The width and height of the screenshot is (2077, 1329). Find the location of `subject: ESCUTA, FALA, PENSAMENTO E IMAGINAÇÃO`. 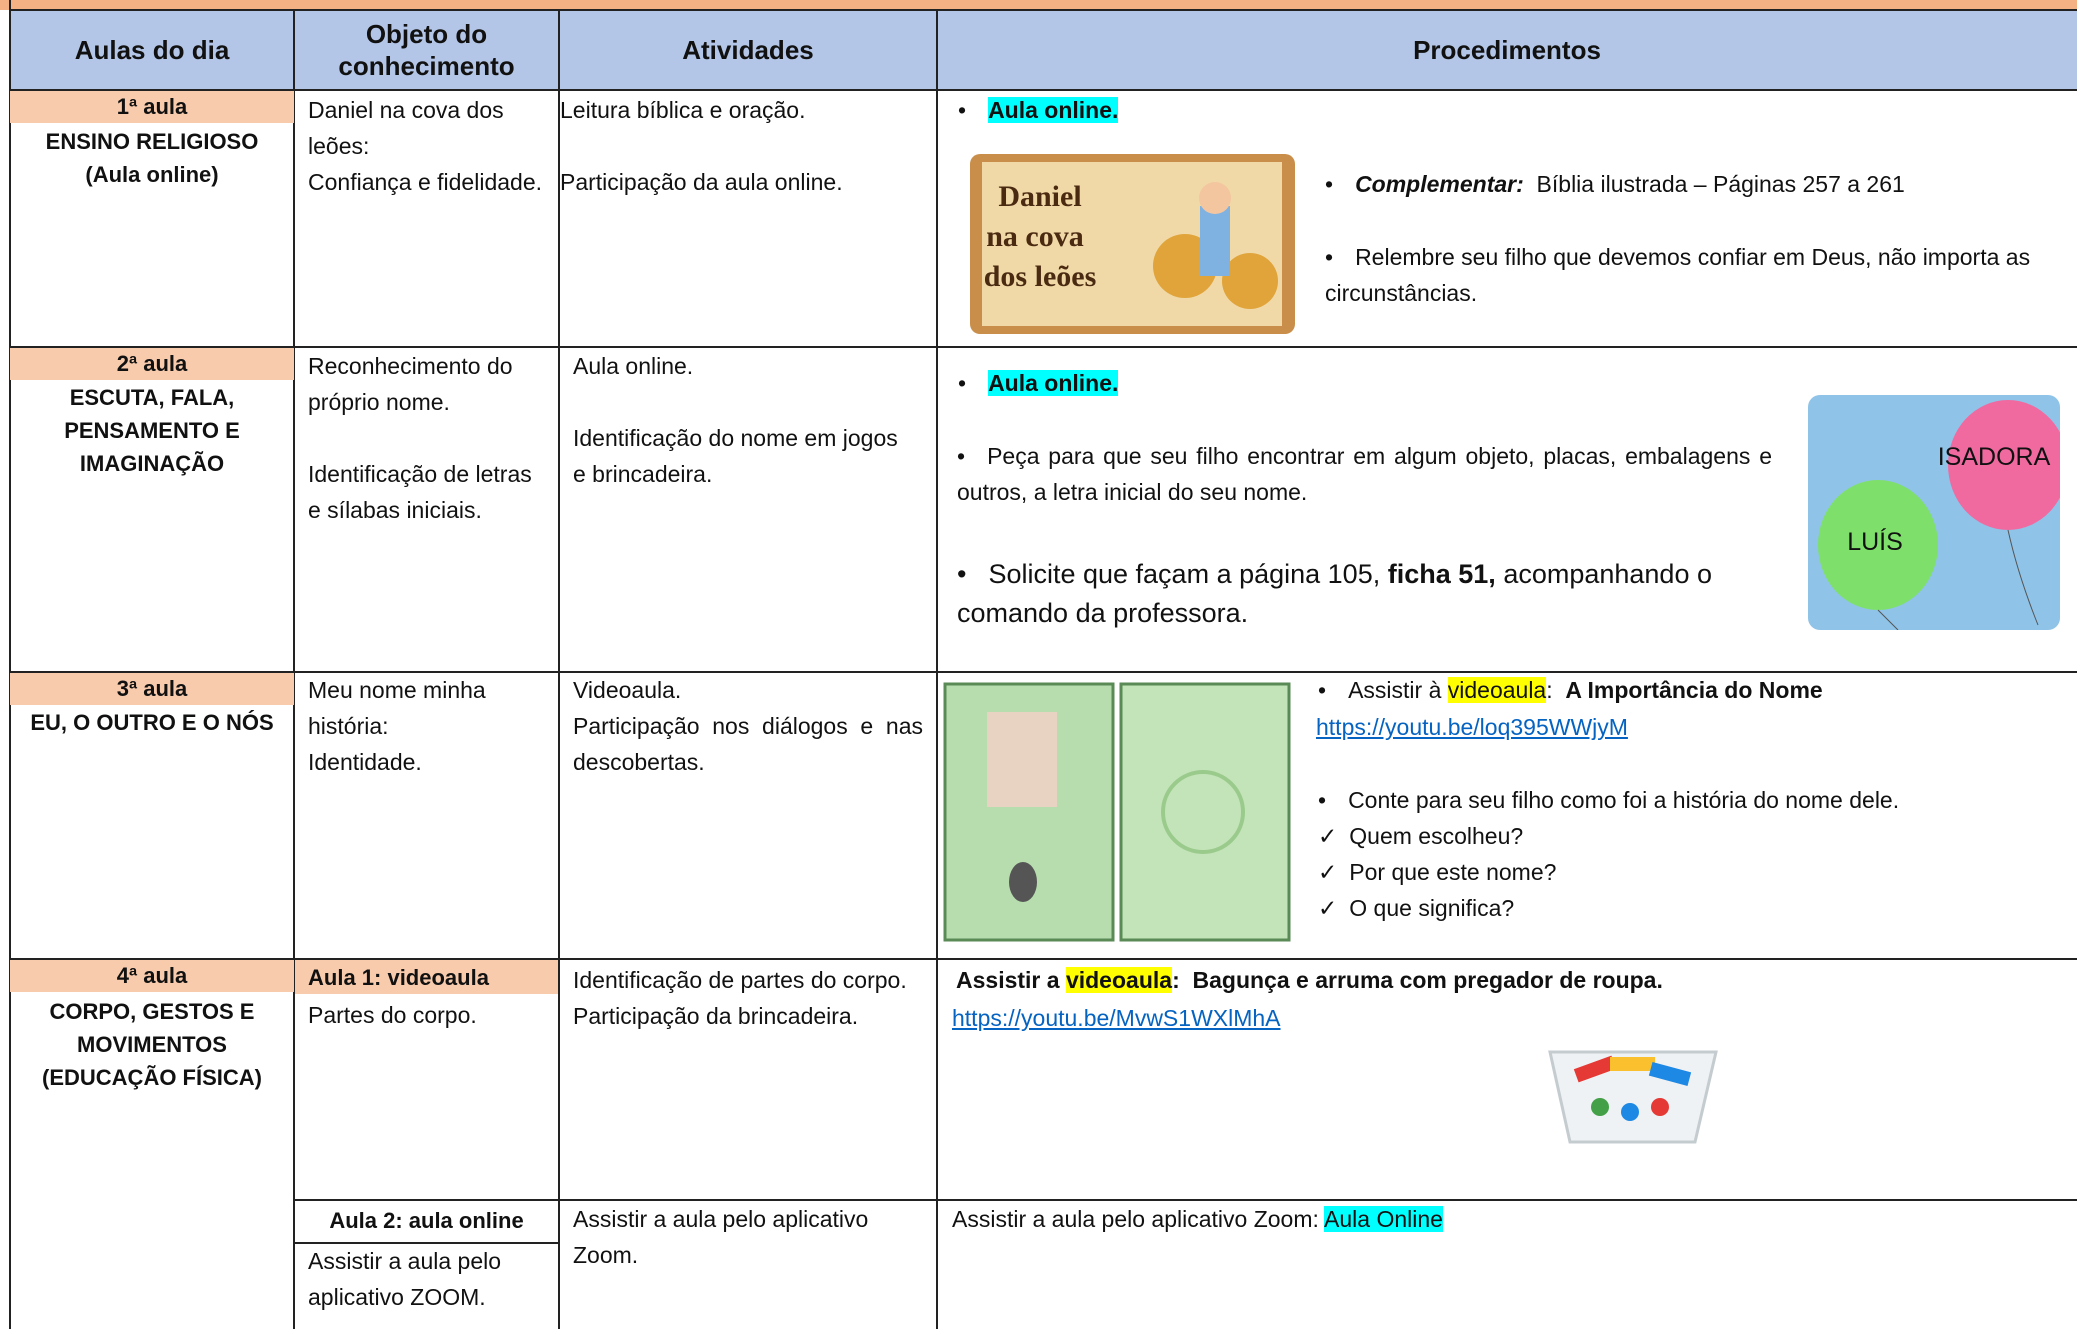

subject: ESCUTA, FALA, PENSAMENTO E IMAGINAÇÃO is located at coordinates (152, 430).